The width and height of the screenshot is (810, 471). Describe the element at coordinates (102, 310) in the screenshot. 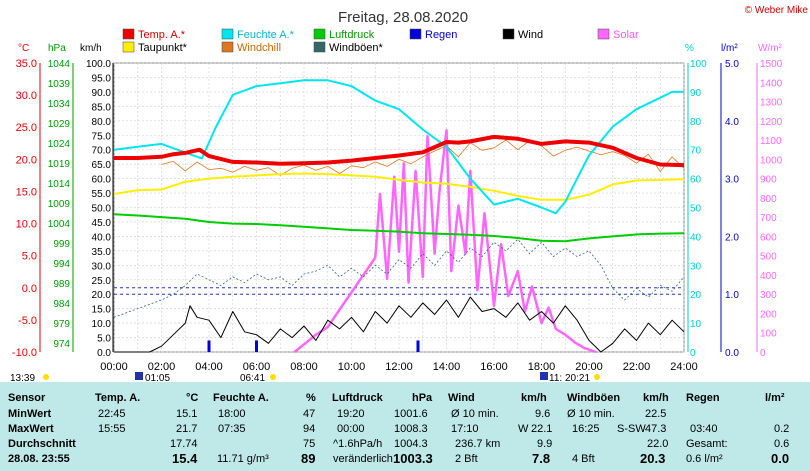

I see `wind-tick: 15.0` at that location.